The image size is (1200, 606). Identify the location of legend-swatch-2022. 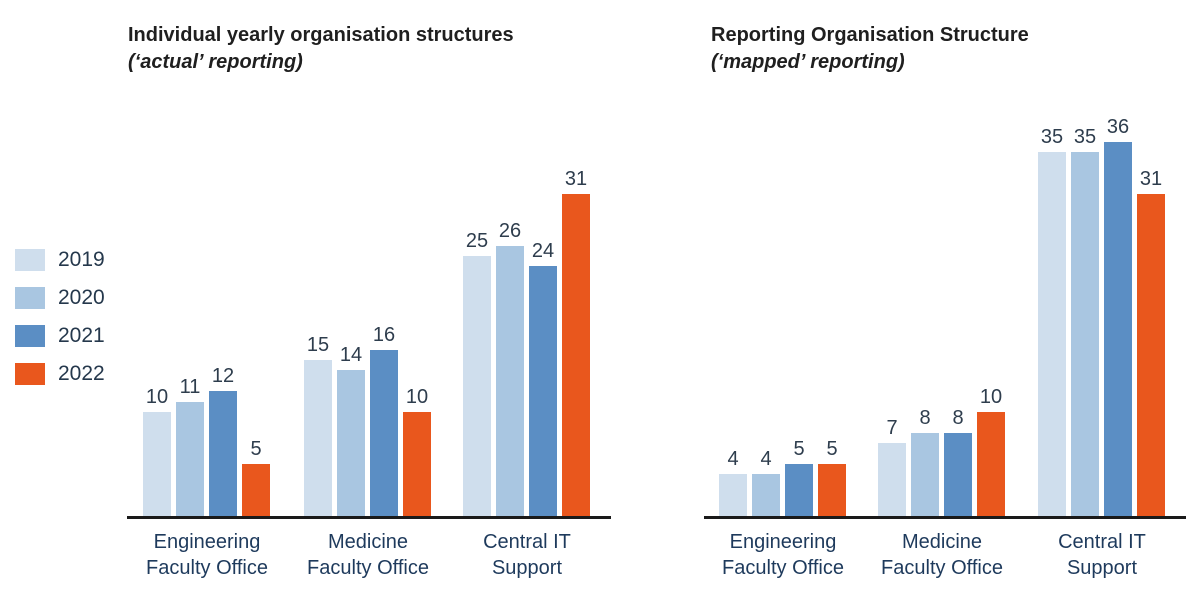
(30, 374).